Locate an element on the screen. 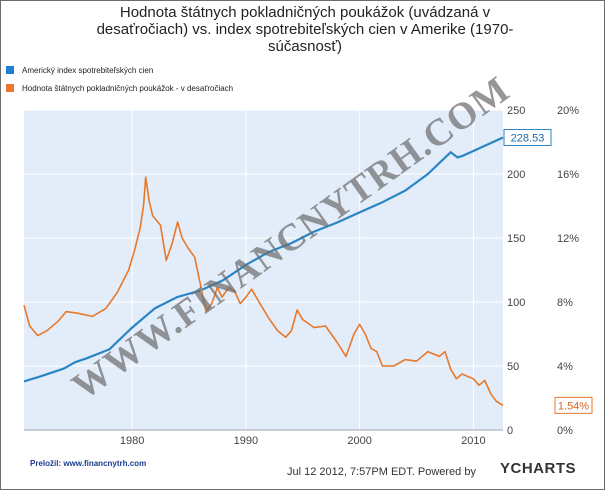 This screenshot has height=490, width=605. y-left-tick-label: 0 is located at coordinates (510, 431).